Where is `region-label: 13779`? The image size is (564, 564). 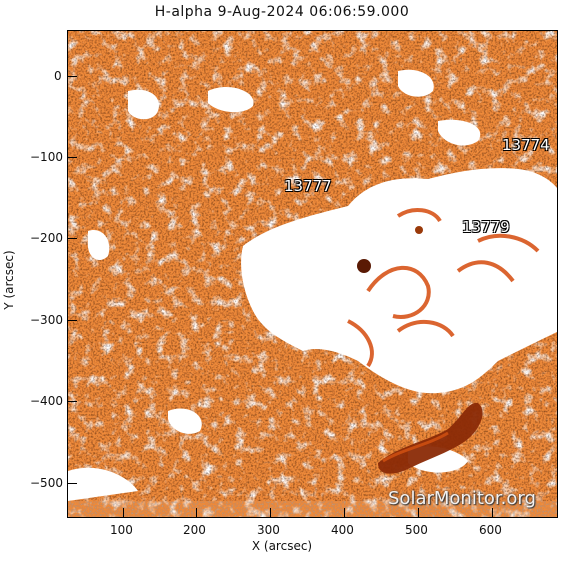 region-label: 13779 is located at coordinates (486, 227).